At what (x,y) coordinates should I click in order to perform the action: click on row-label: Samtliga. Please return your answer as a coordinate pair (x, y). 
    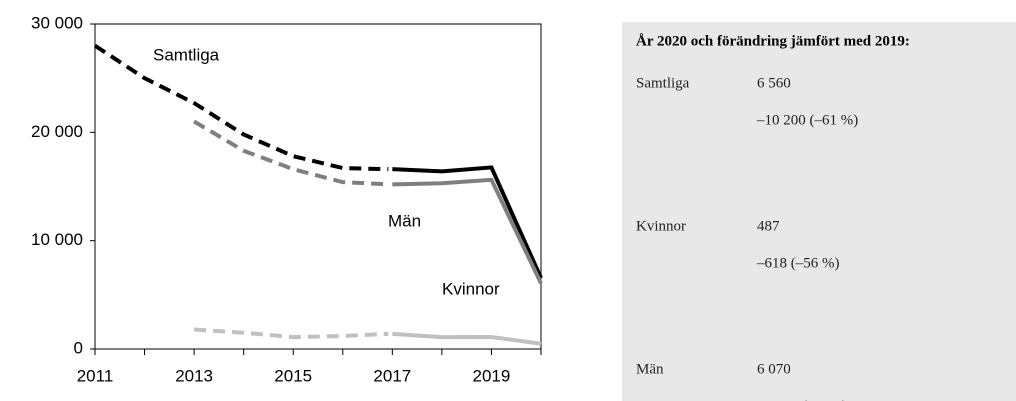
    Looking at the image, I should click on (663, 83).